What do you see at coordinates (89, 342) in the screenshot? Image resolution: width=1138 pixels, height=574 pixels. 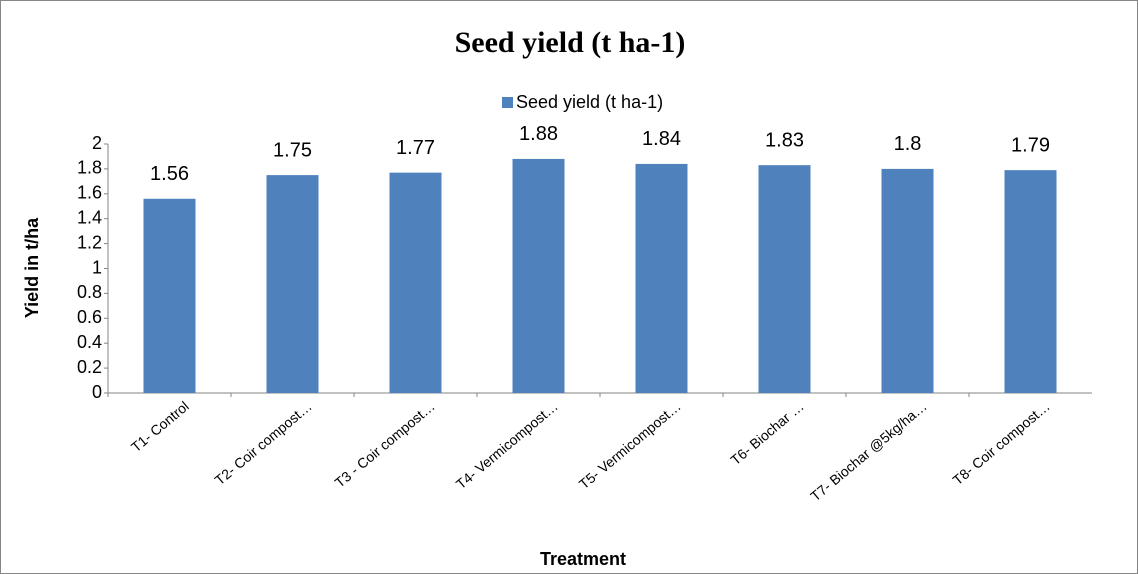 I see `y-tick-label: 0.4` at bounding box center [89, 342].